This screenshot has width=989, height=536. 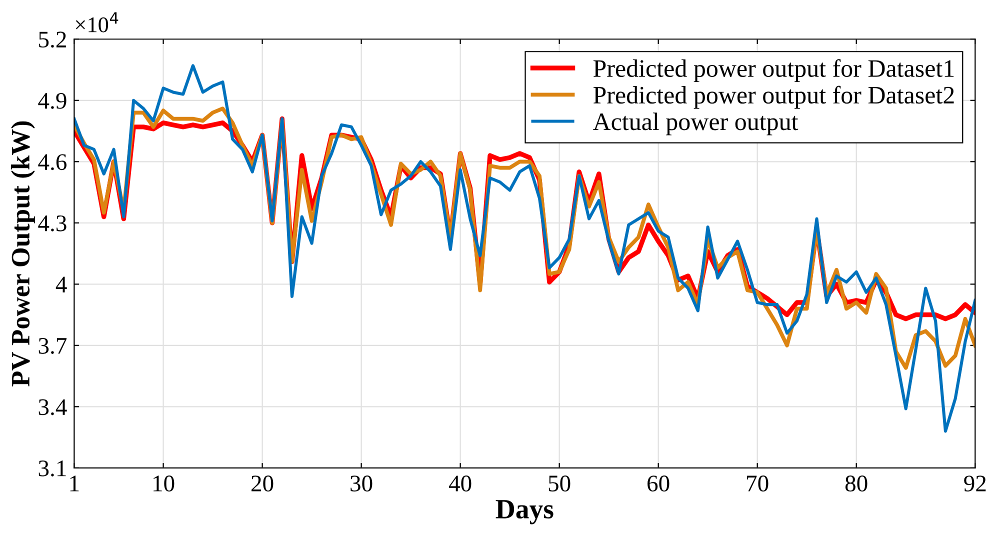 What do you see at coordinates (52, 162) in the screenshot?
I see `y-tick-label: 4.6` at bounding box center [52, 162].